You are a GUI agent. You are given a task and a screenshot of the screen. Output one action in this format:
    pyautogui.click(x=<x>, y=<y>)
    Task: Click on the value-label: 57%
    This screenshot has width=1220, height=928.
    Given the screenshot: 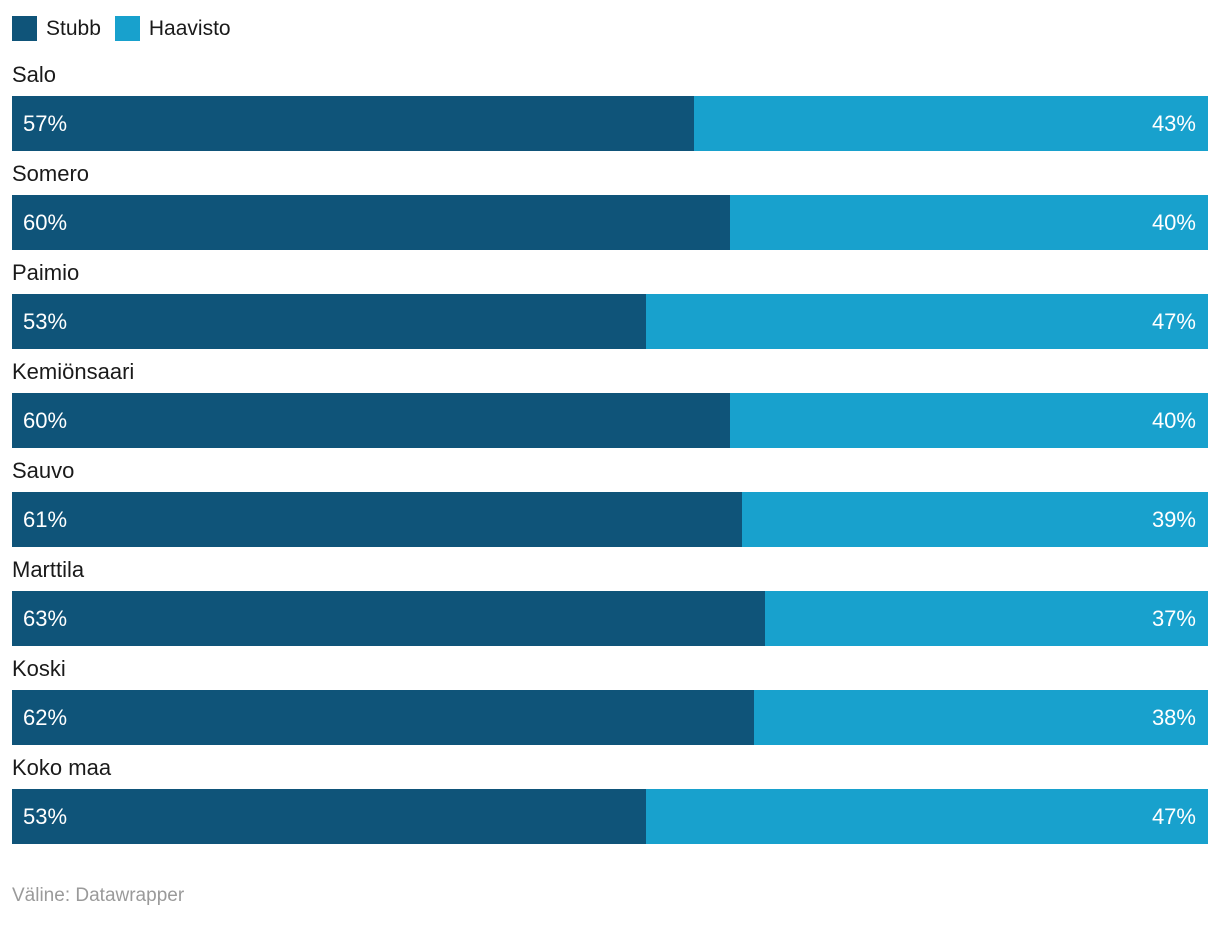 What is the action you would take?
    pyautogui.click(x=45, y=123)
    